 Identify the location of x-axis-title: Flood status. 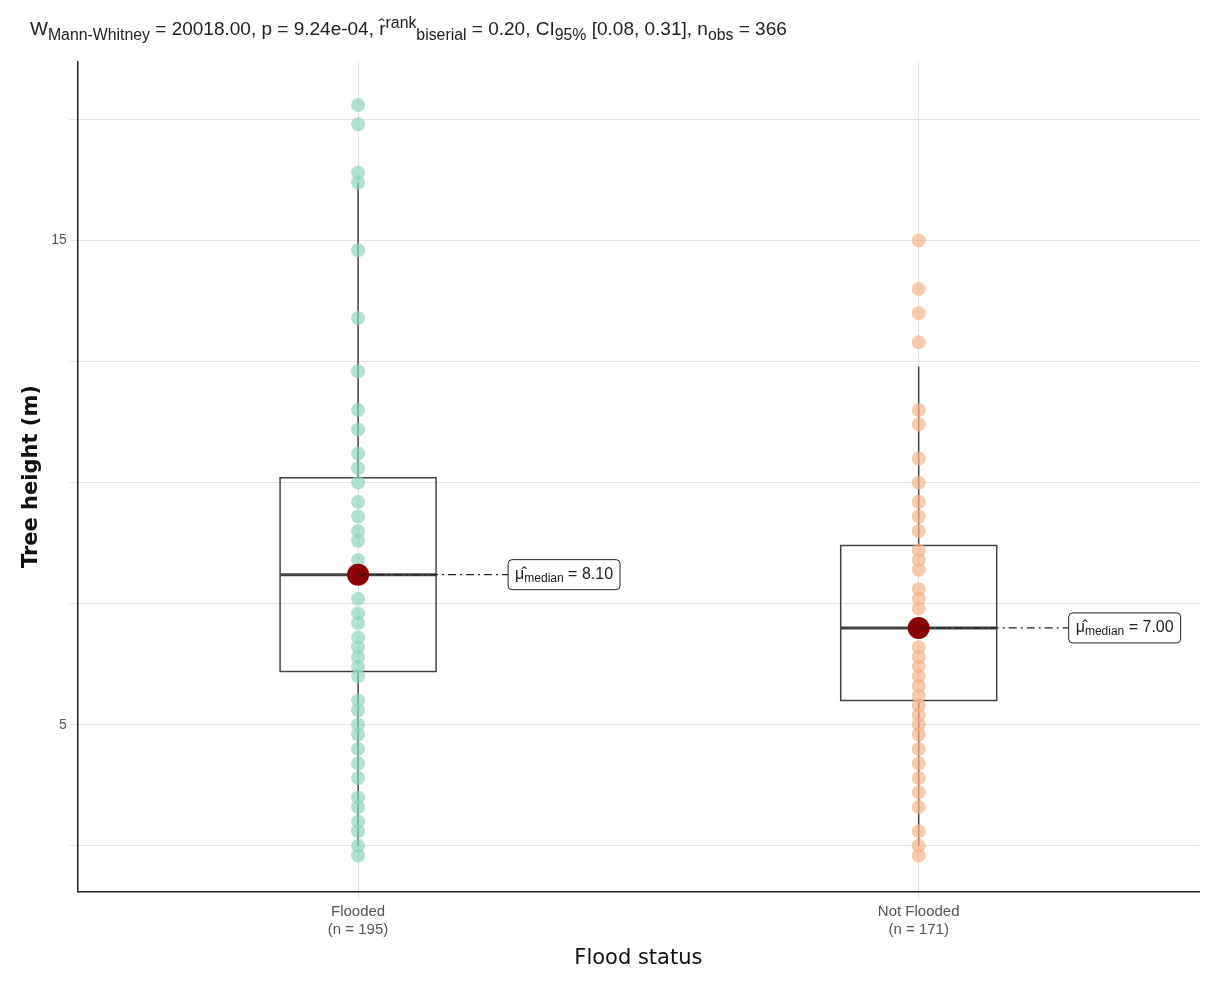
(638, 956).